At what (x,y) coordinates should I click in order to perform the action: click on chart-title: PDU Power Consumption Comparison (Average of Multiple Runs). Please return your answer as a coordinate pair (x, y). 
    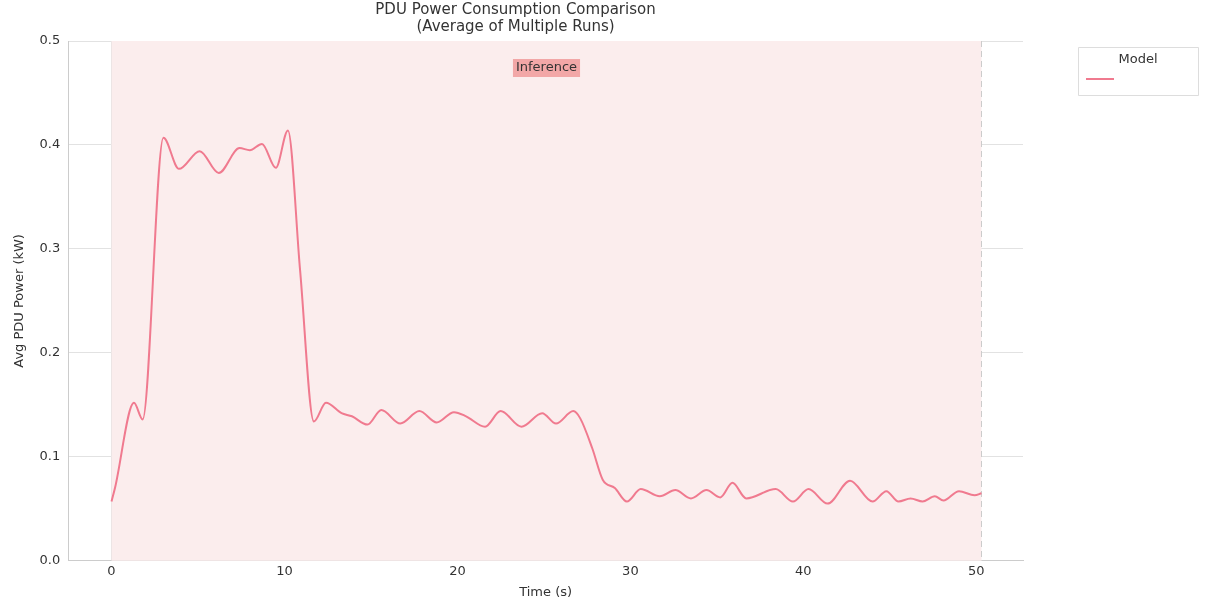
    Looking at the image, I should click on (515, 17).